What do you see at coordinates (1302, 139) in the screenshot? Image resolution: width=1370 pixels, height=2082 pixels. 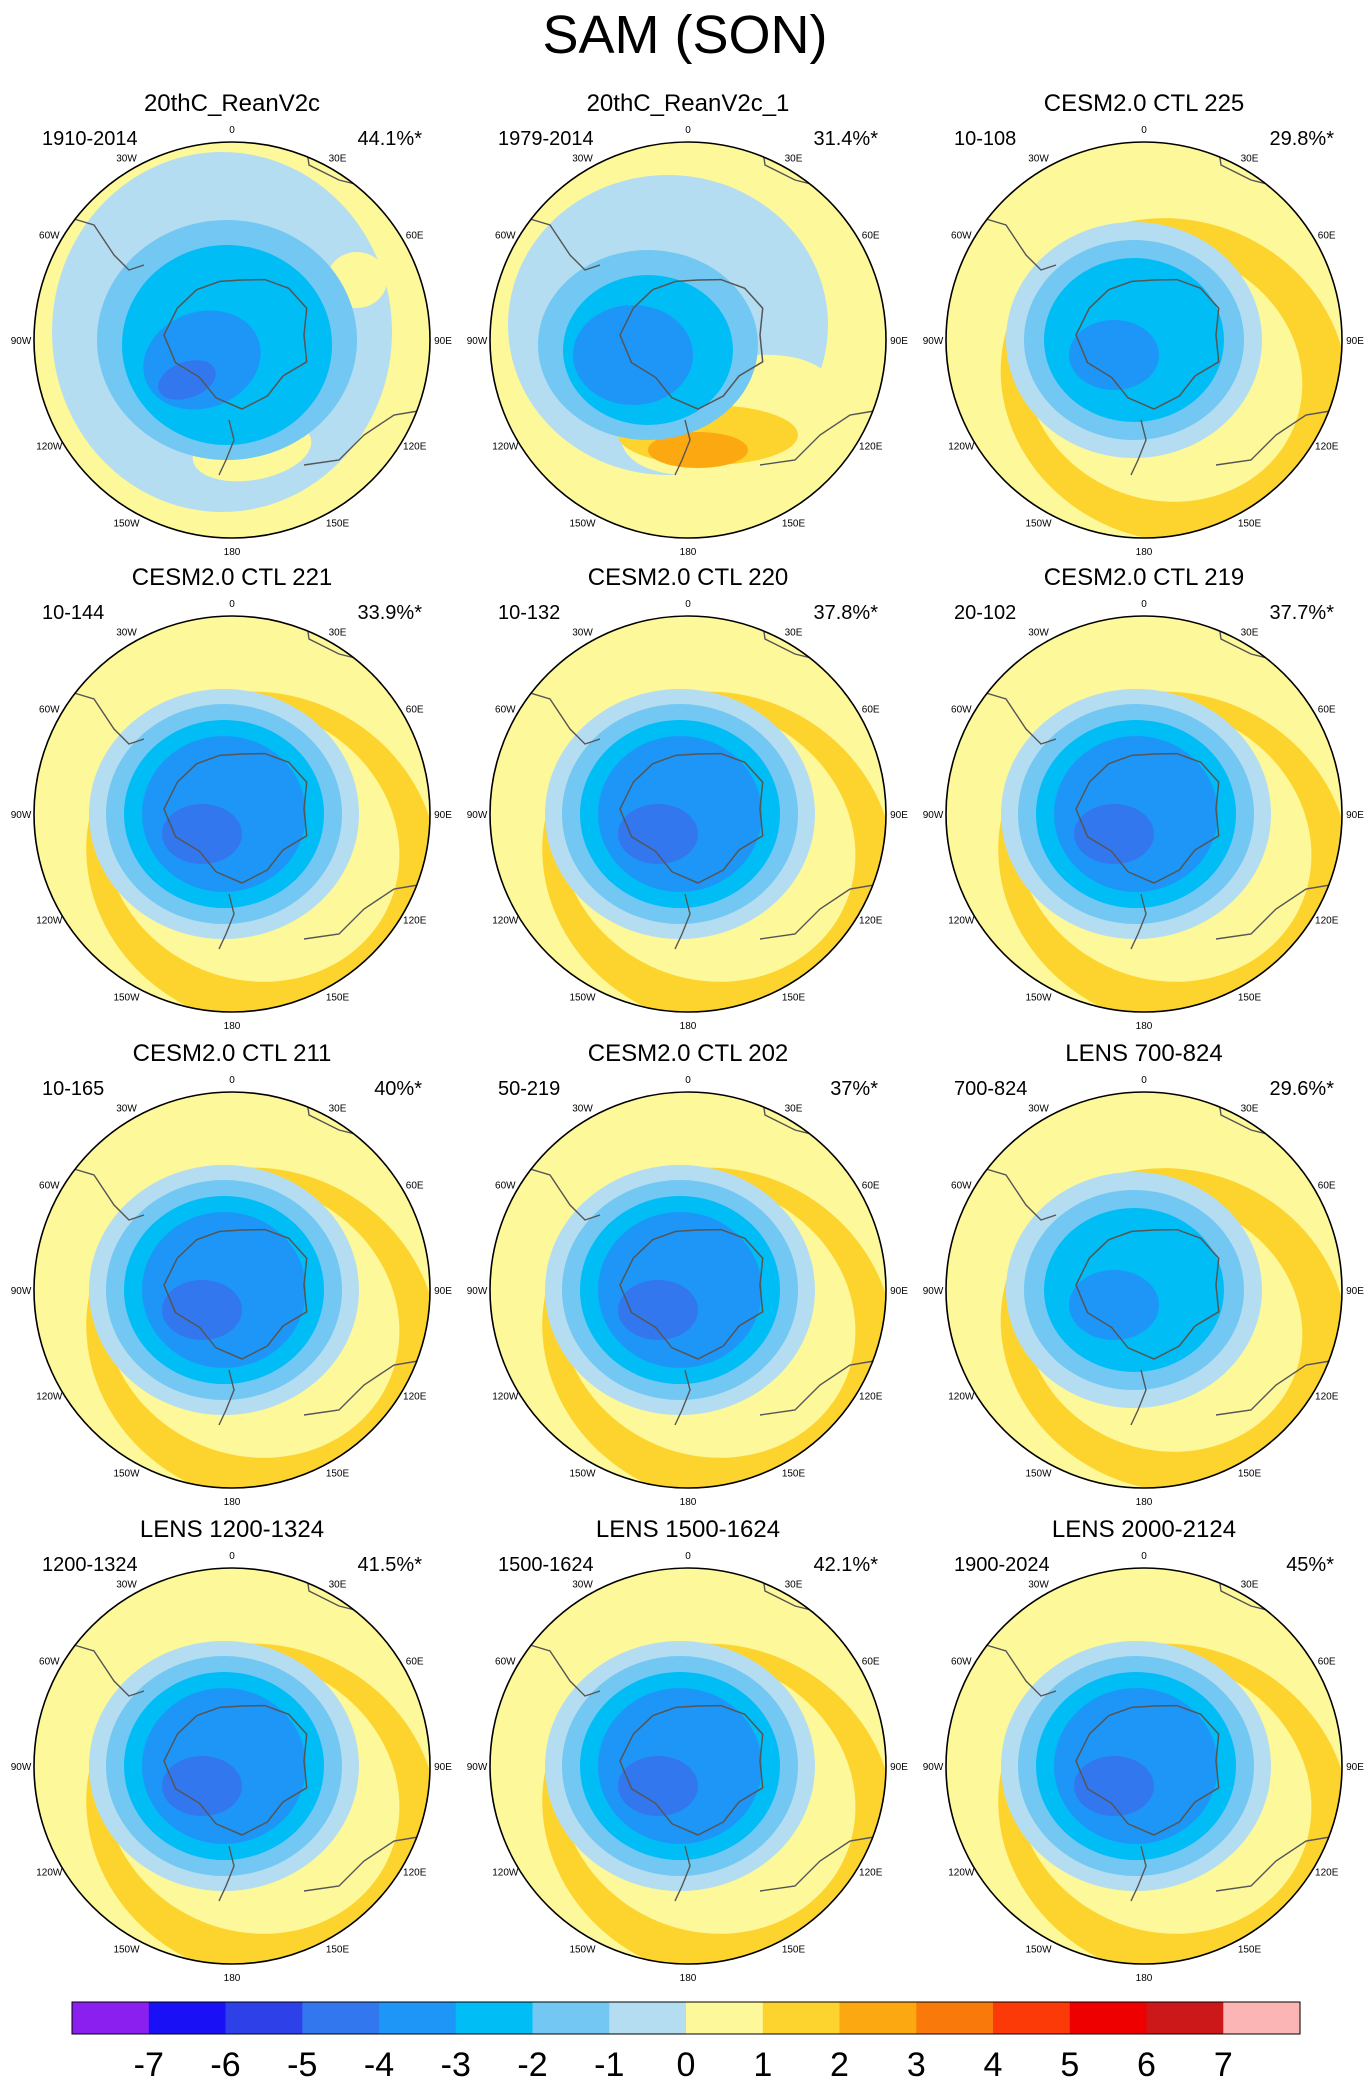 I see `panel-variance: 29.8%*` at bounding box center [1302, 139].